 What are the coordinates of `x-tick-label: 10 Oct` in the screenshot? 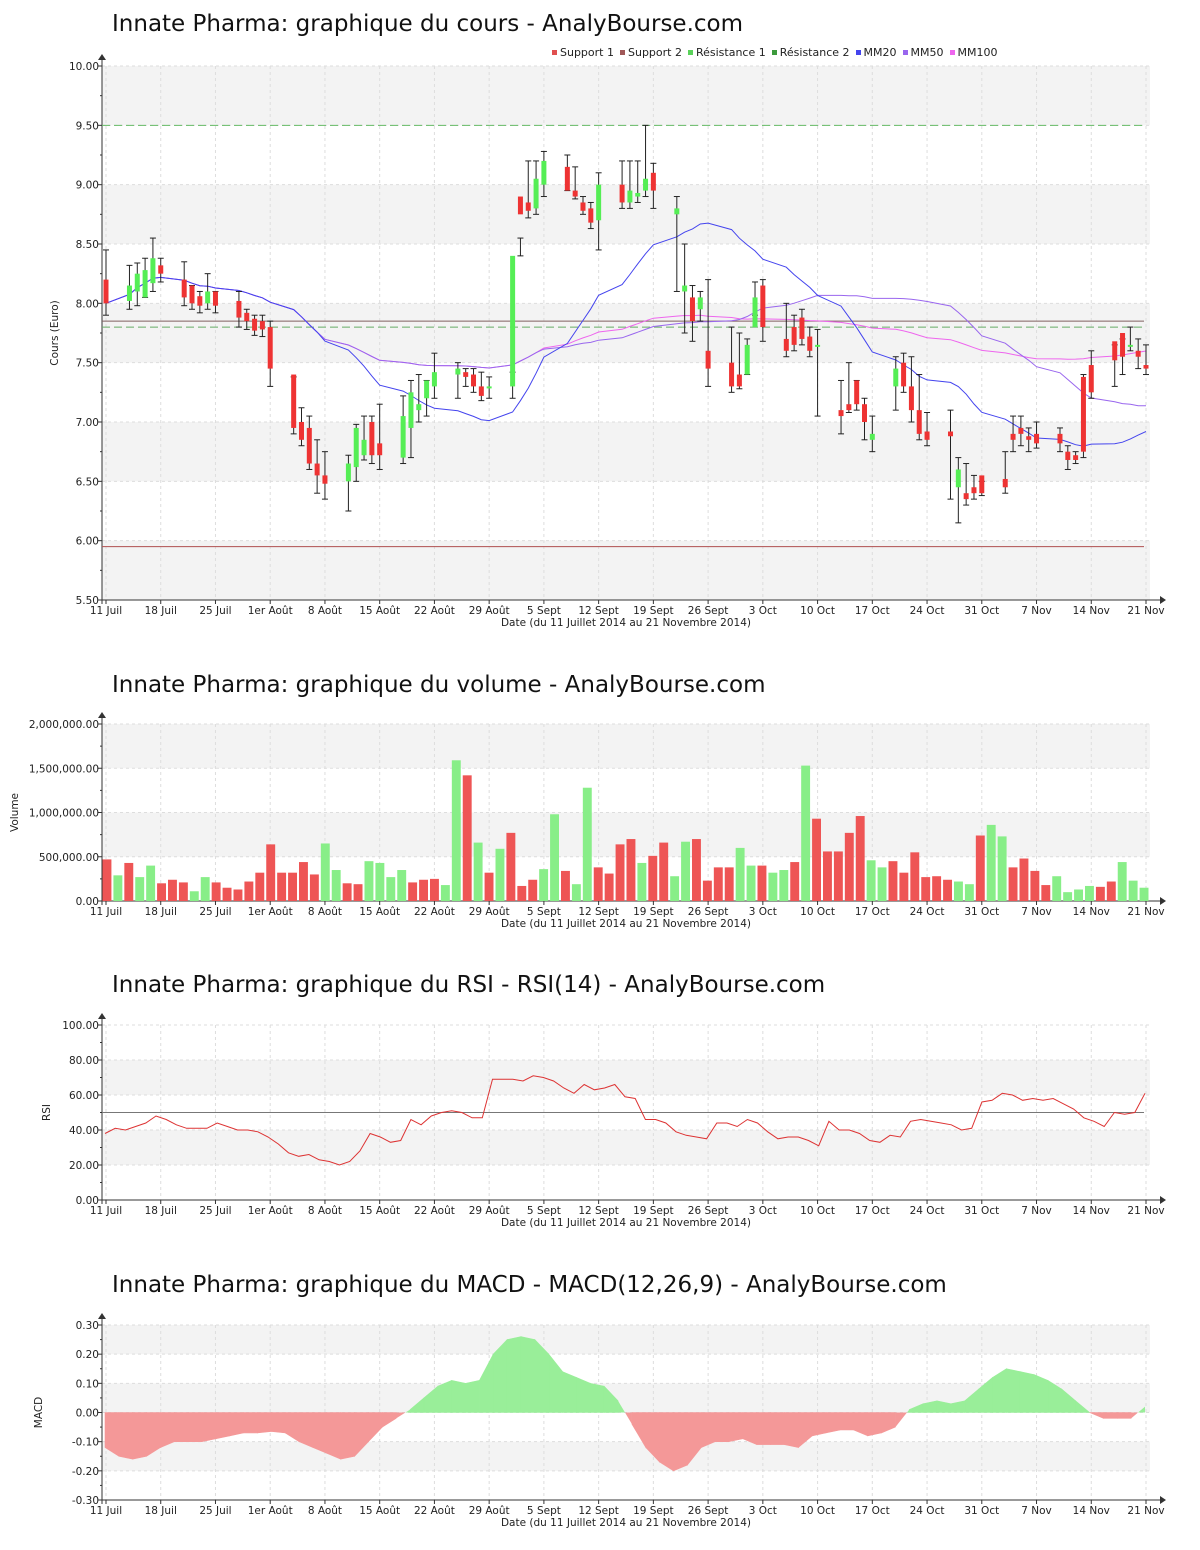 It's located at (817, 1511).